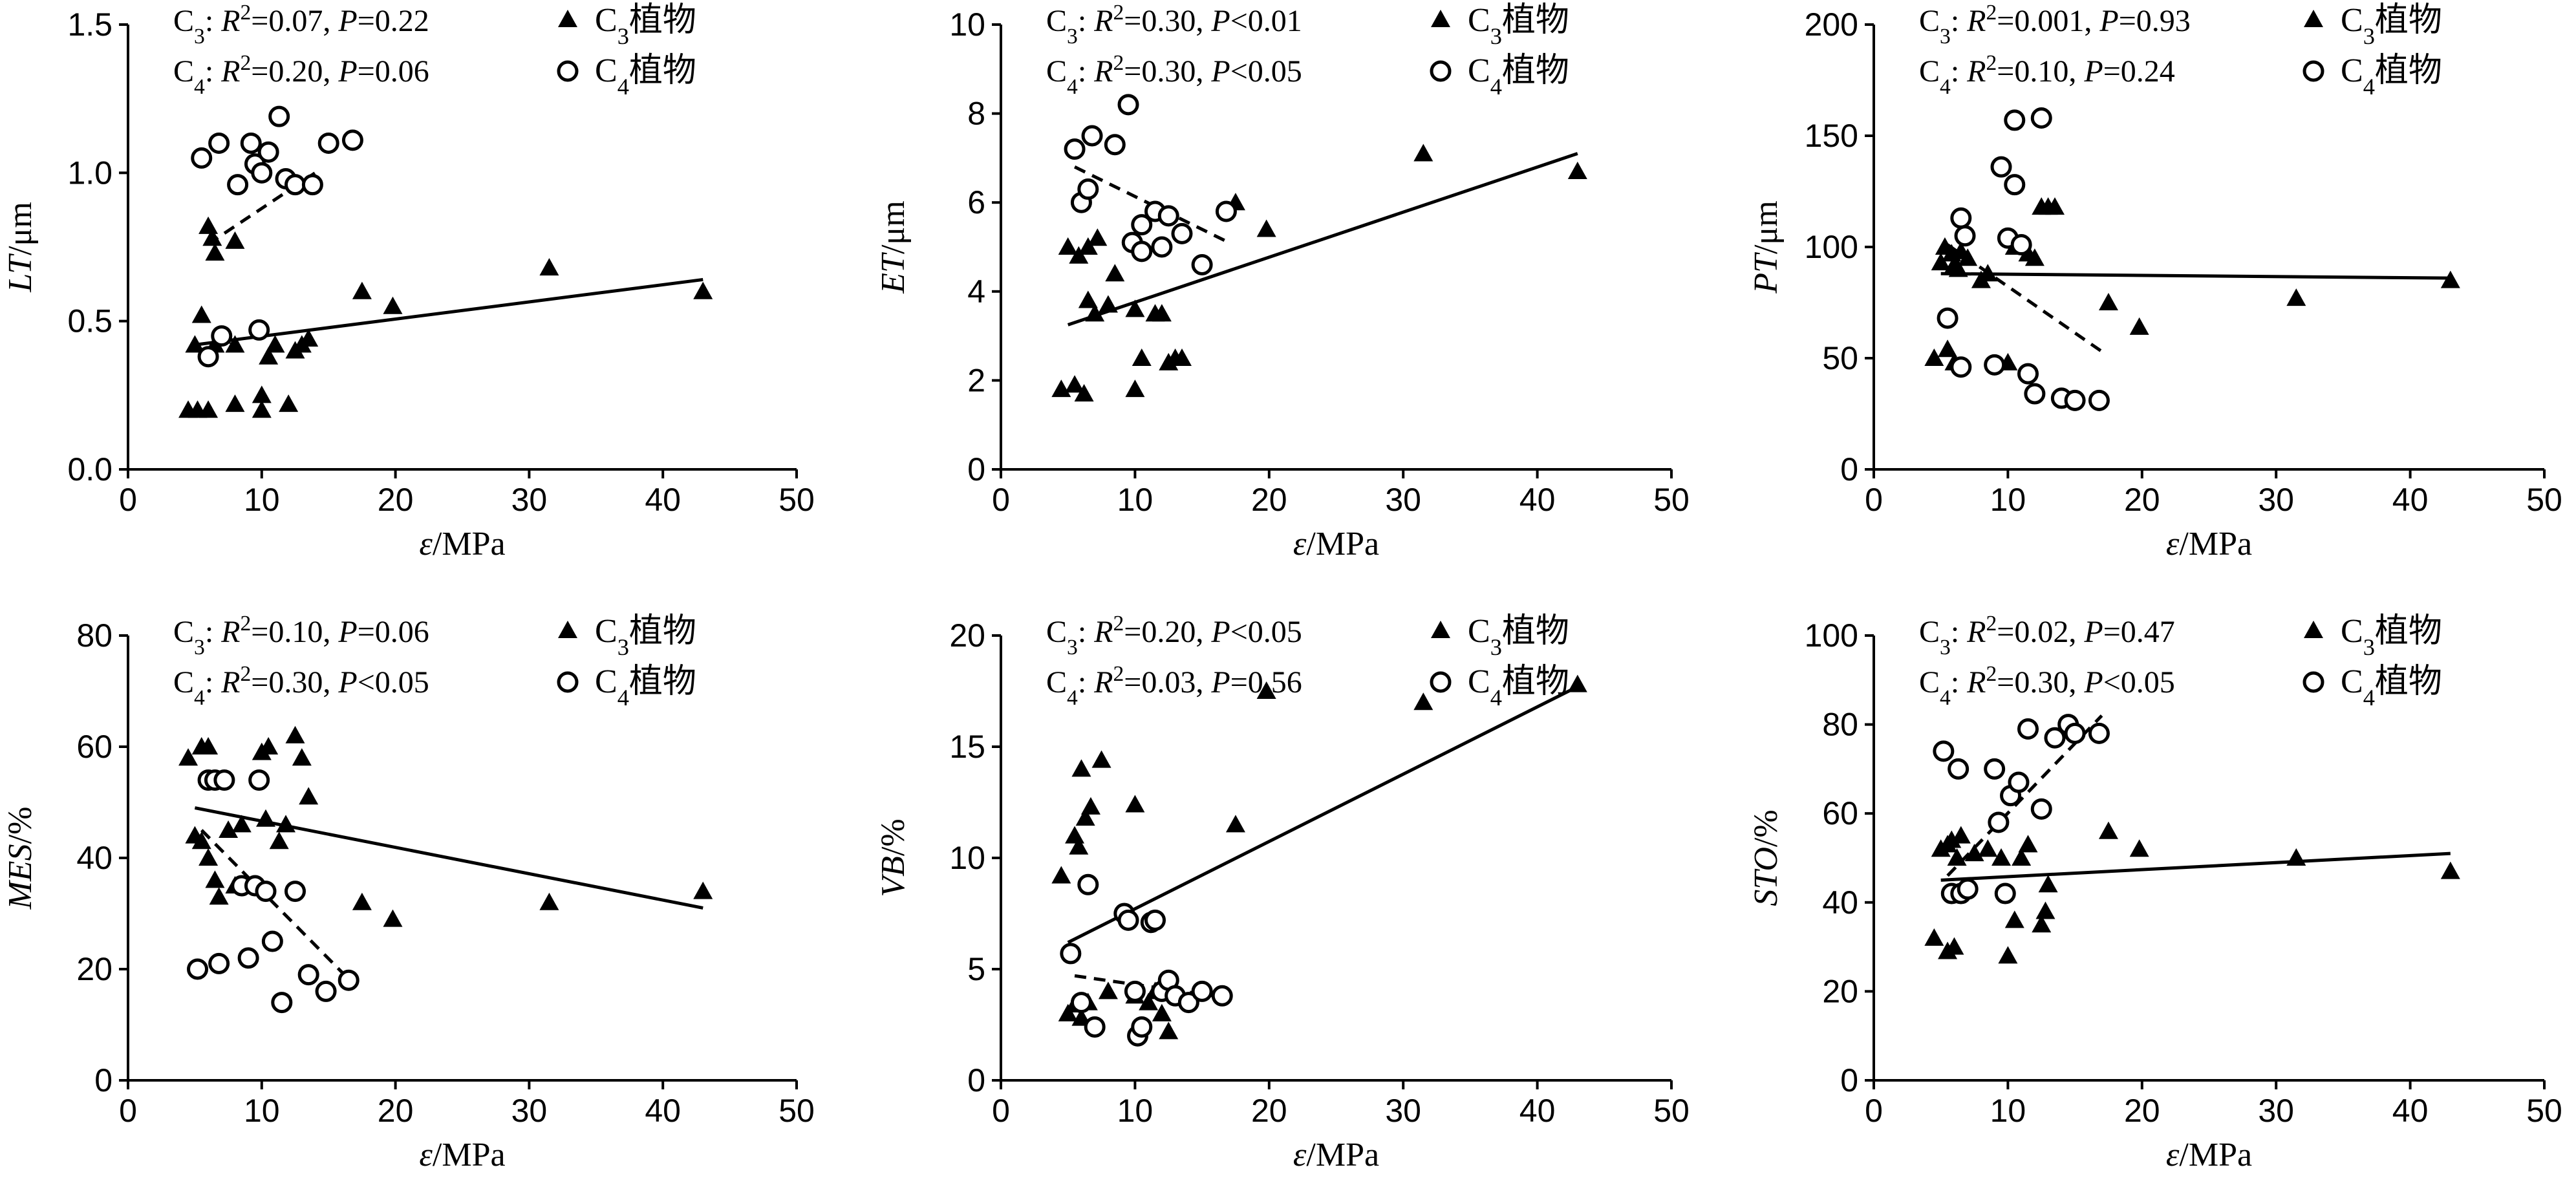  What do you see at coordinates (396, 1111) in the screenshot?
I see `x-tick-label: 20` at bounding box center [396, 1111].